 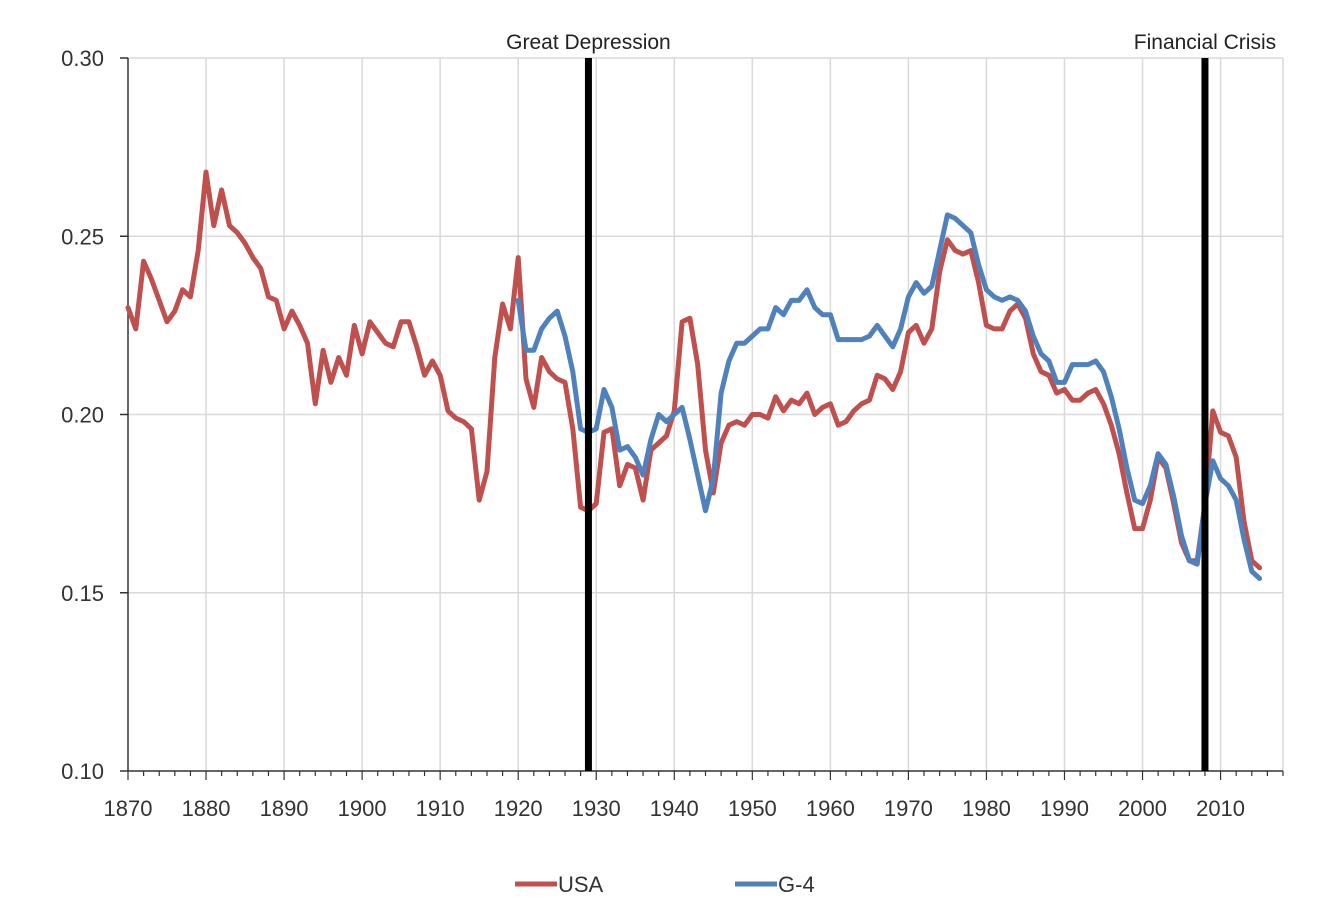 What do you see at coordinates (1205, 42) in the screenshot?
I see `event-label: Financial Crisis` at bounding box center [1205, 42].